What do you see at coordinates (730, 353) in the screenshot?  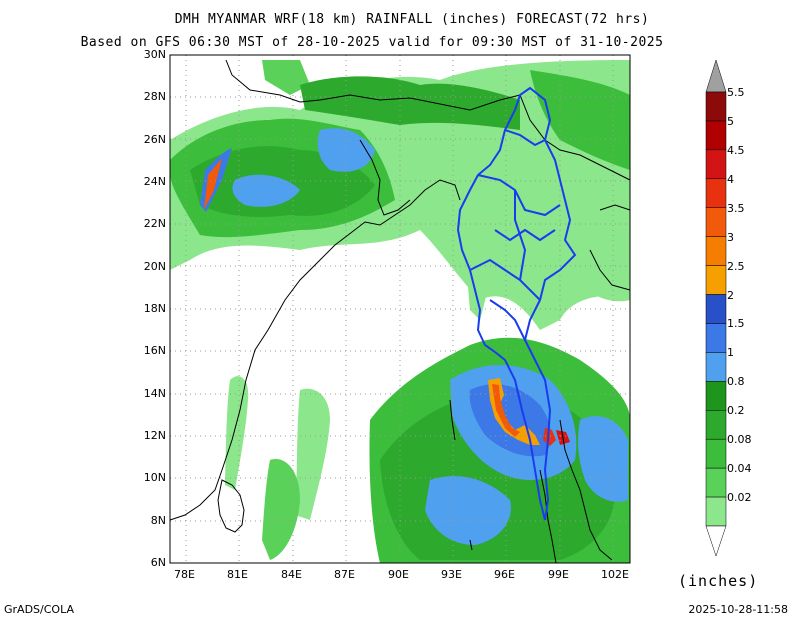 I see `colorbar-label: 1` at bounding box center [730, 353].